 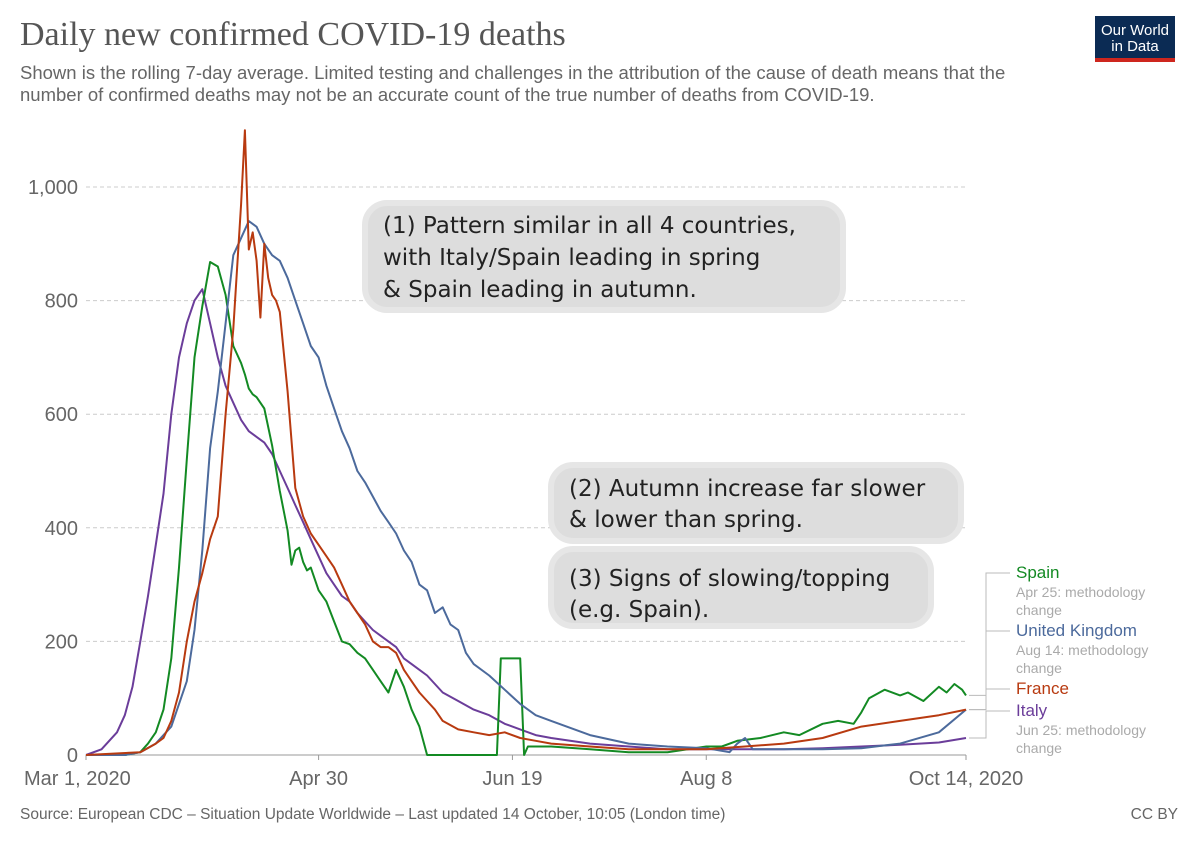 I want to click on legend-label: France, so click(x=1042, y=688).